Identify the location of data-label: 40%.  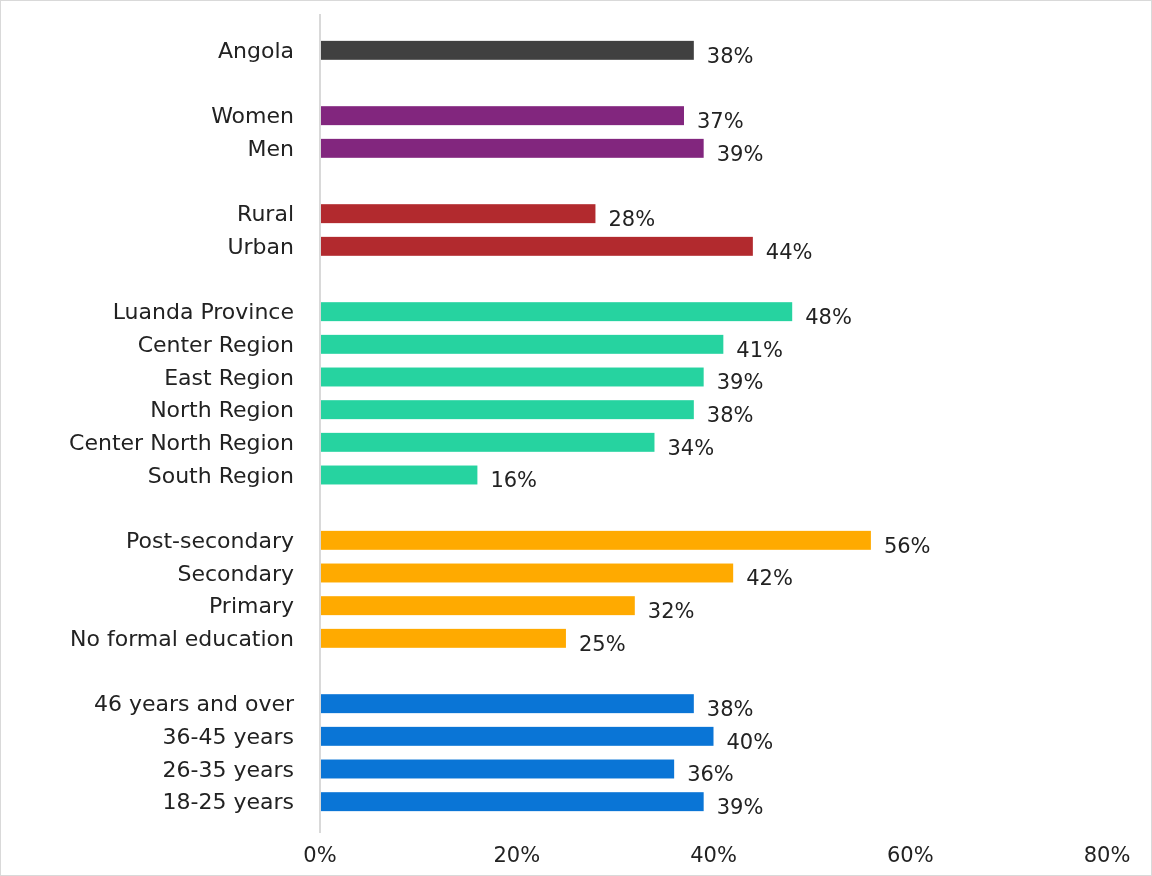
(750, 741).